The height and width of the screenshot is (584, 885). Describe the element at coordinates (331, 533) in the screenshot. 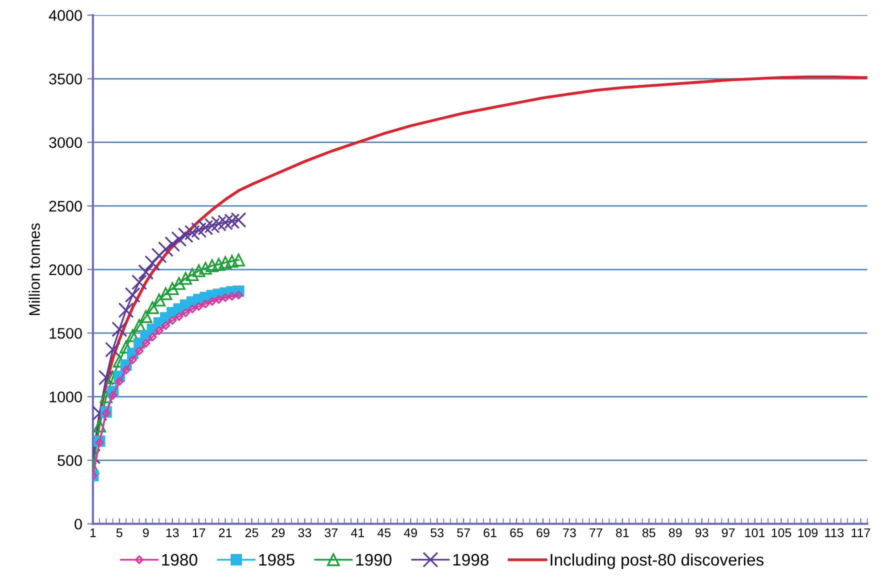

I see `x-tick-label: 37` at that location.